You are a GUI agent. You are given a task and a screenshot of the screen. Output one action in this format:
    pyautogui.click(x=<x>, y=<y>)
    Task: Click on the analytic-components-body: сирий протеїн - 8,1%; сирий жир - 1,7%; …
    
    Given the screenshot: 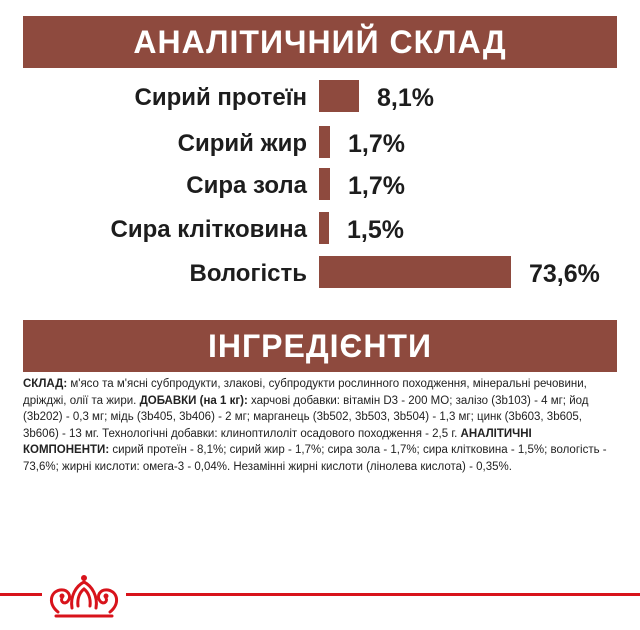 What is the action you would take?
    pyautogui.click(x=315, y=458)
    